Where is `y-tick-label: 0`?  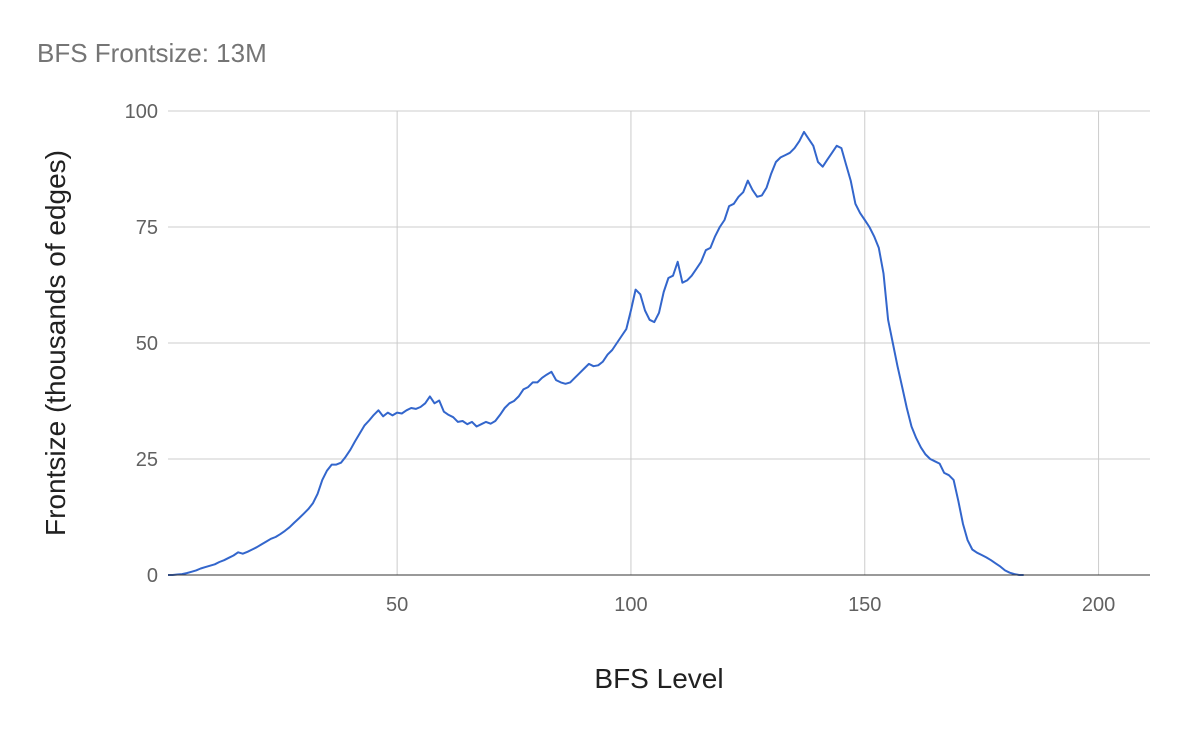 y-tick-label: 0 is located at coordinates (152, 576).